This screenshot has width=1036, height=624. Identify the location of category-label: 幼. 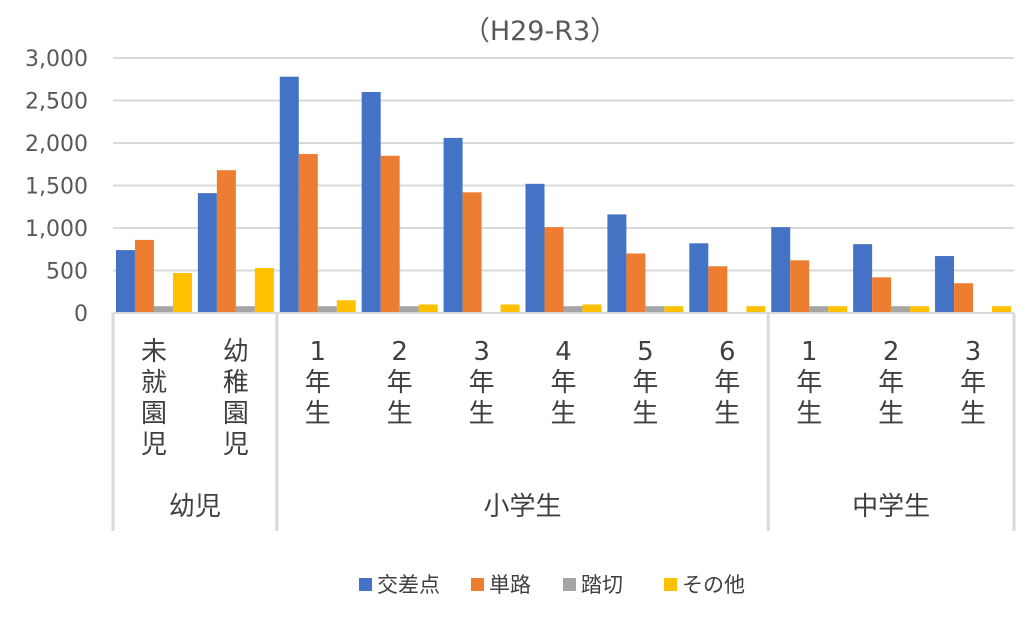
(236, 352).